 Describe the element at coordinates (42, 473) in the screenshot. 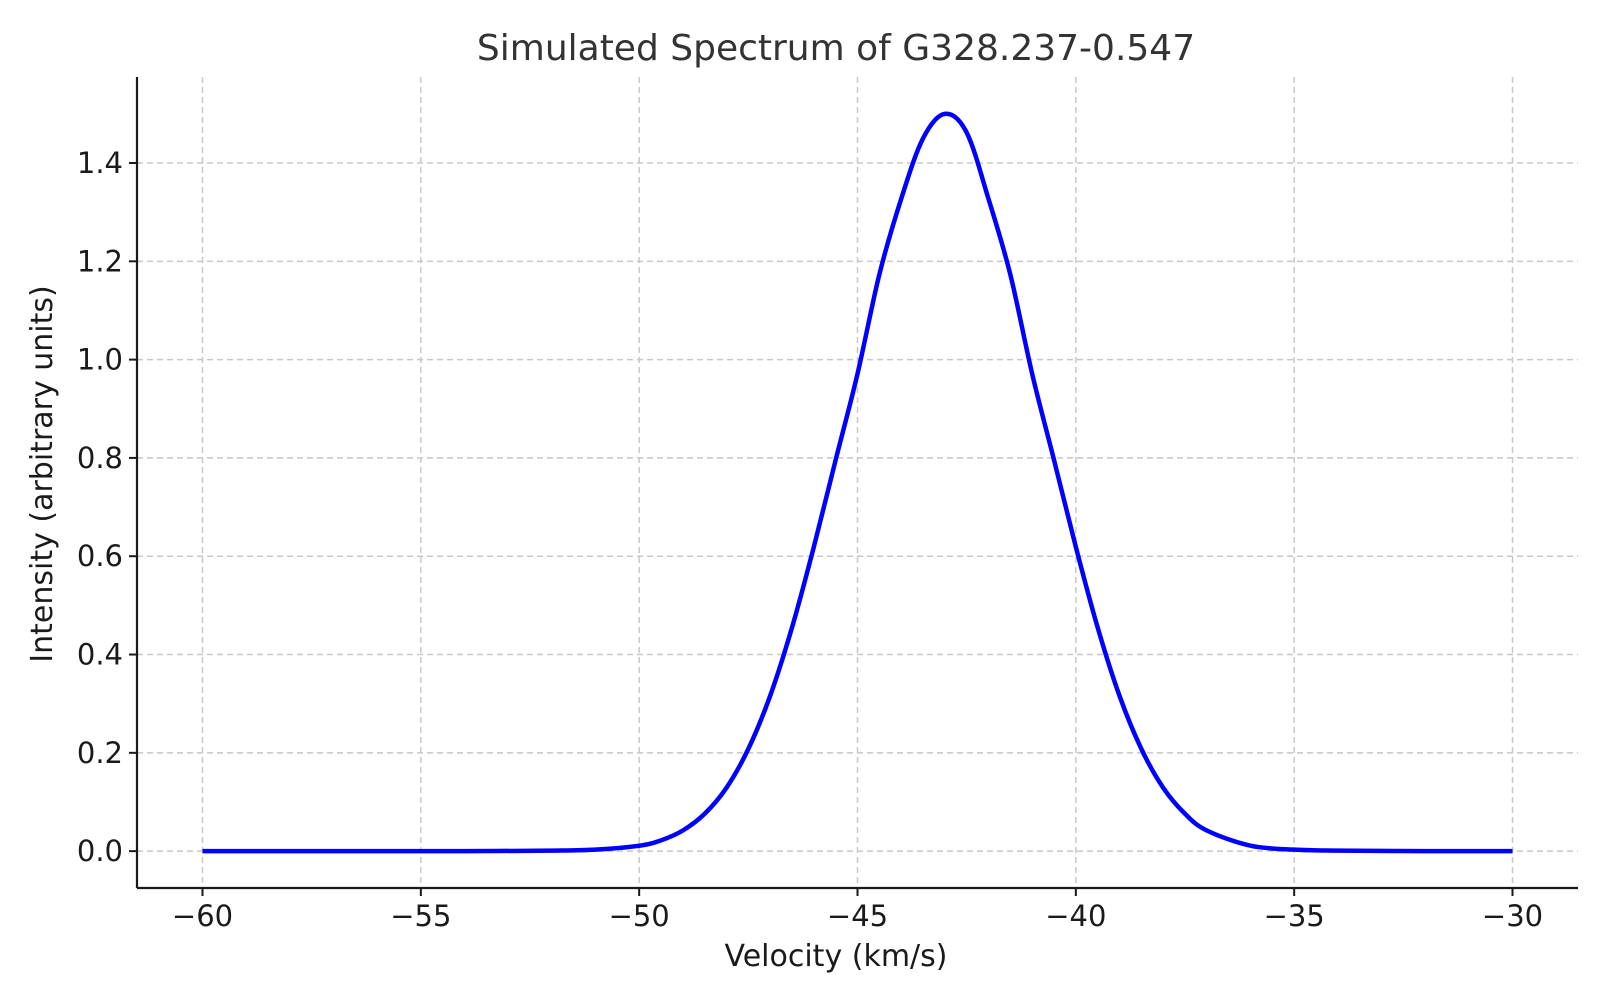

I see `y-axis-label: Intensity (arbitrary units)` at that location.